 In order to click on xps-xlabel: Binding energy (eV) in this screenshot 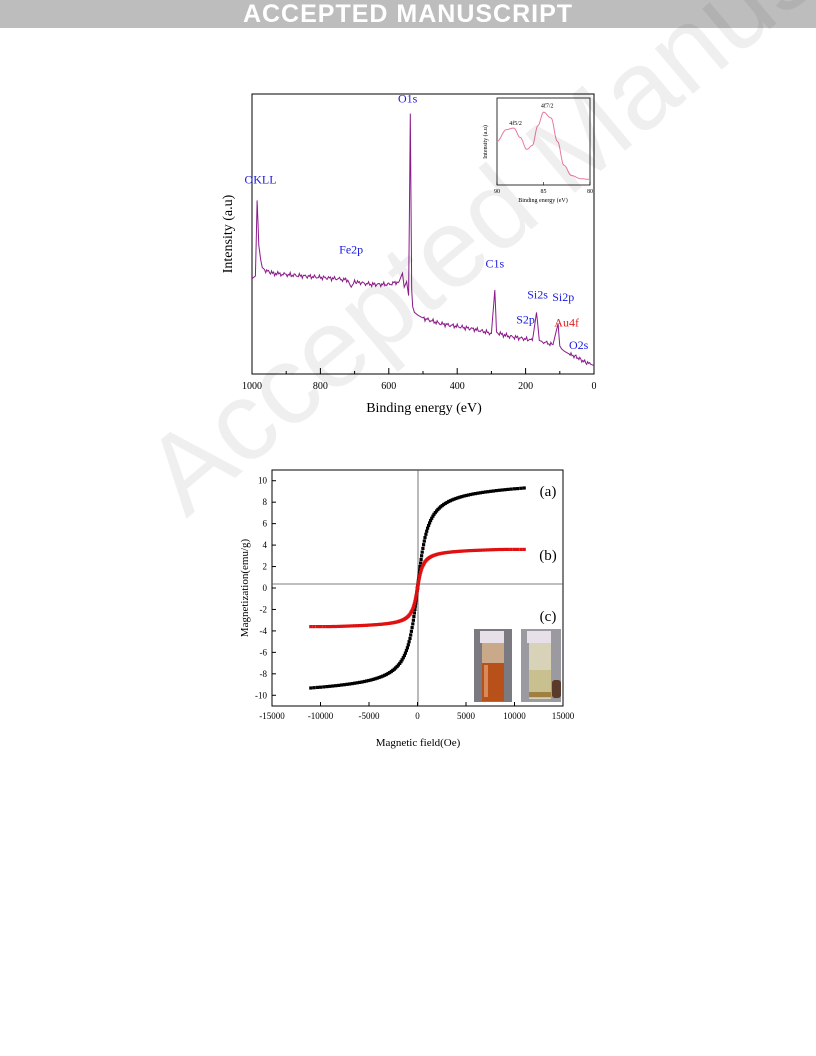, I will do `click(424, 408)`.